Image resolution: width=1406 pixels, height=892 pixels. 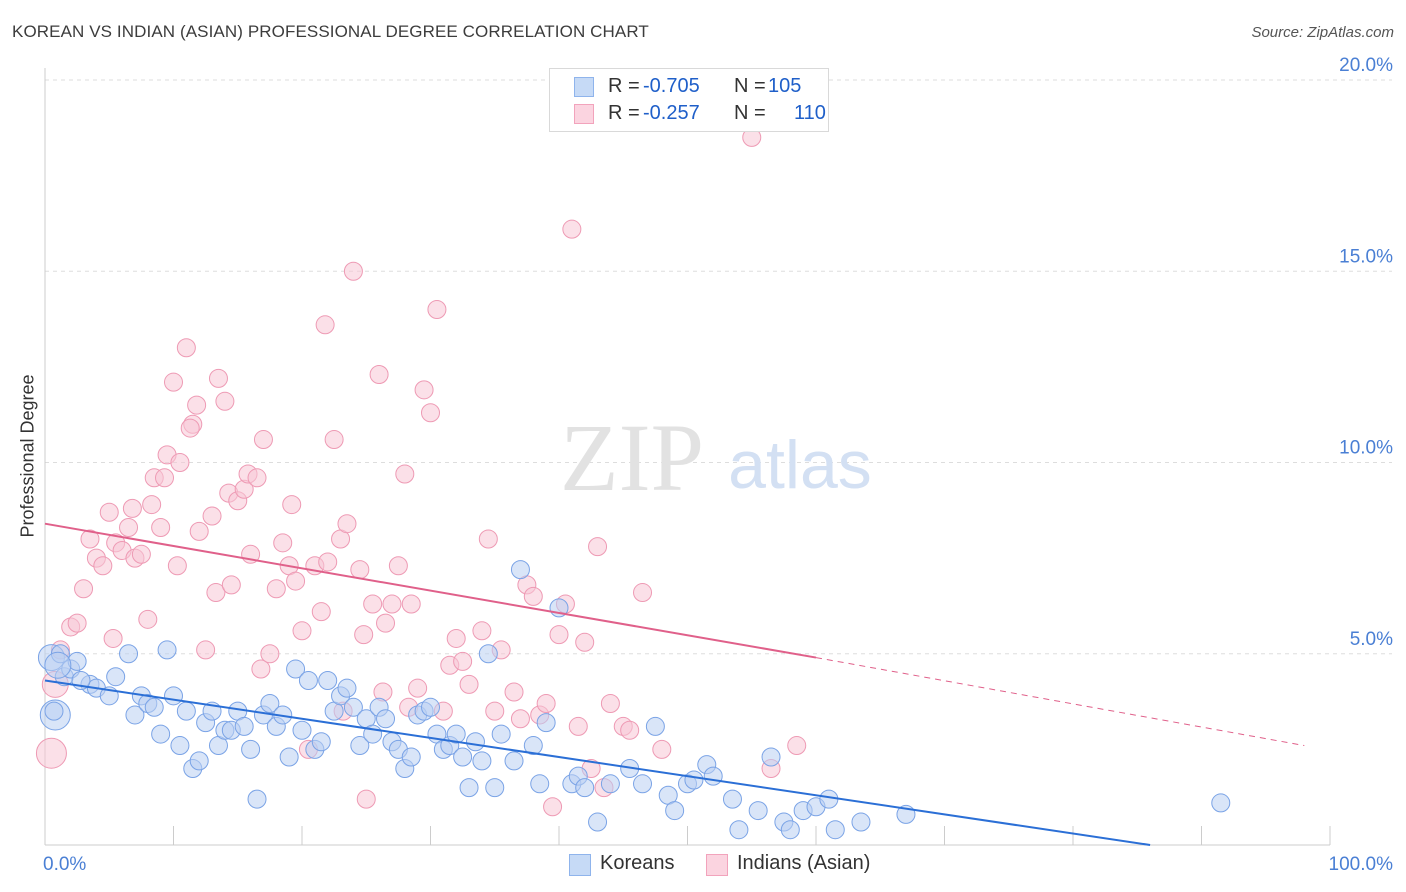 I want to click on legend-r-label: R =, so click(x=624, y=113).